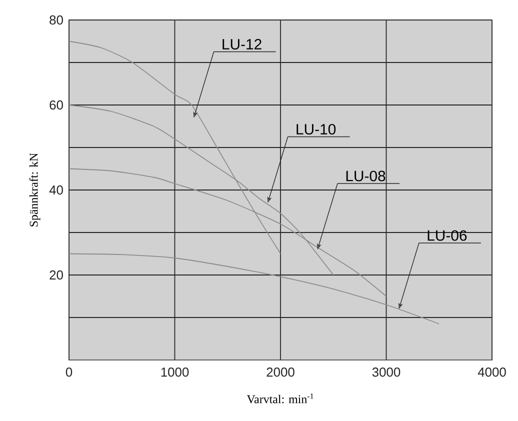  I want to click on x-tick-label: 1000, so click(175, 372).